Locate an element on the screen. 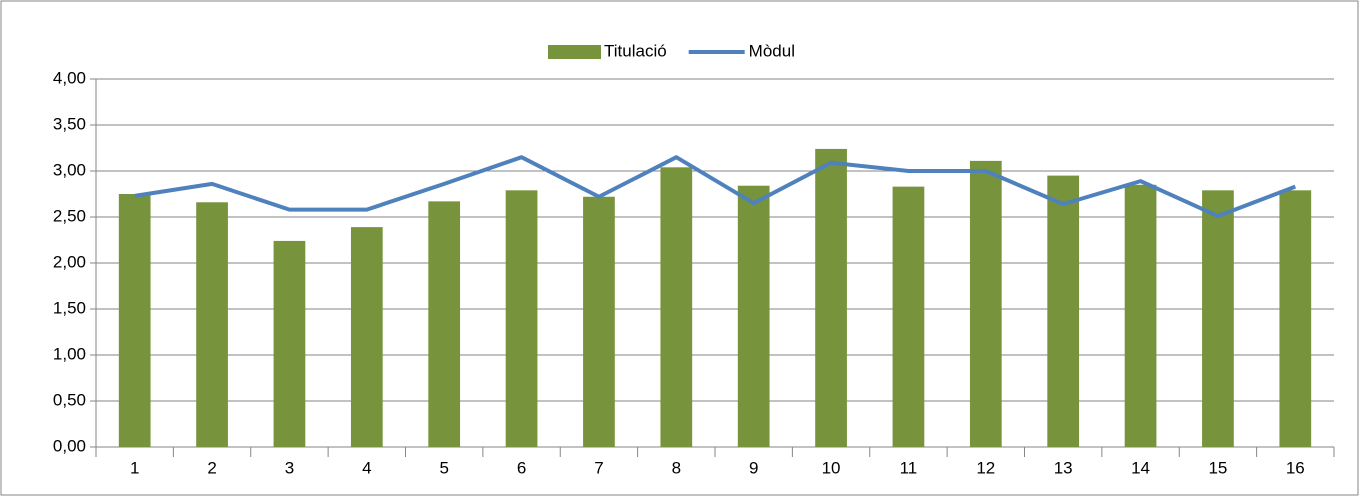  y-tick-label: 2,50 is located at coordinates (69, 215).